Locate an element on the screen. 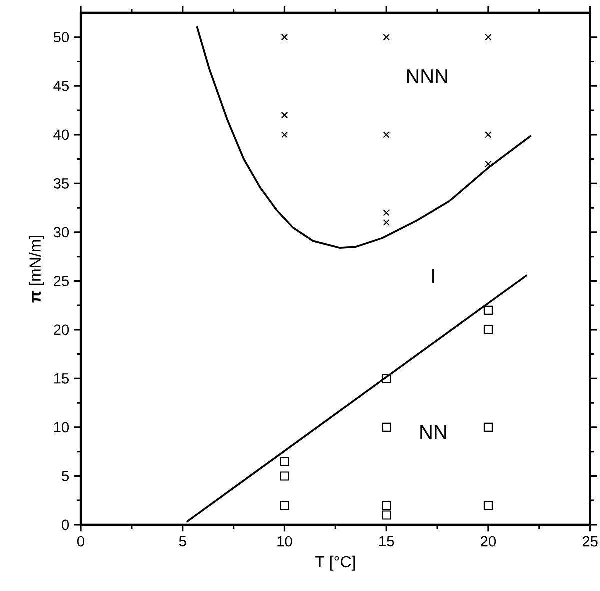 The image size is (600, 591). y-tick-label: 5 is located at coordinates (65, 476).